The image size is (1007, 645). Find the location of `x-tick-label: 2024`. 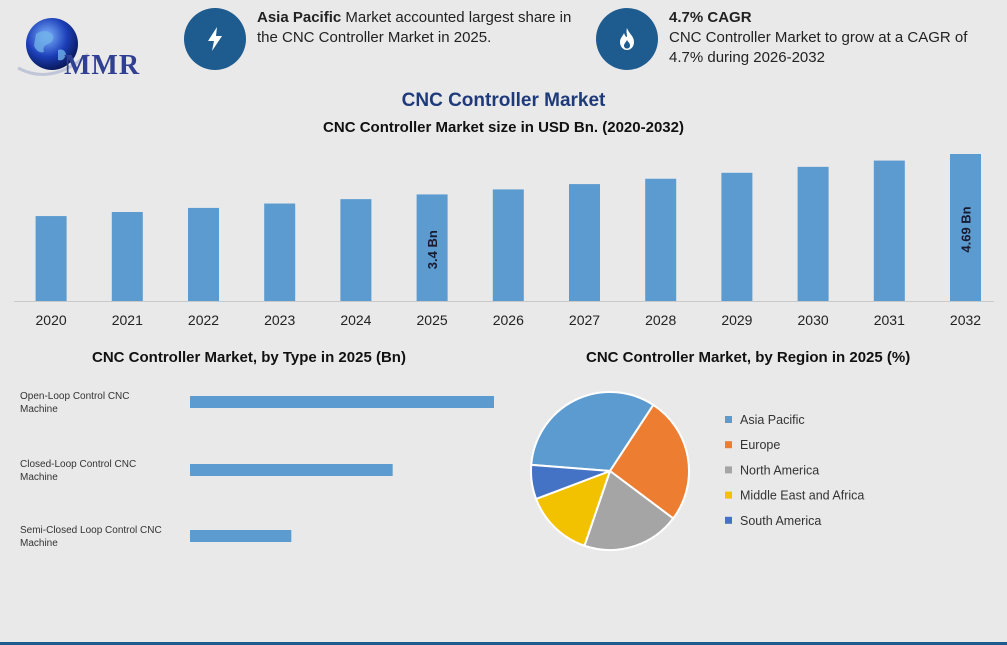

x-tick-label: 2024 is located at coordinates (355, 320).